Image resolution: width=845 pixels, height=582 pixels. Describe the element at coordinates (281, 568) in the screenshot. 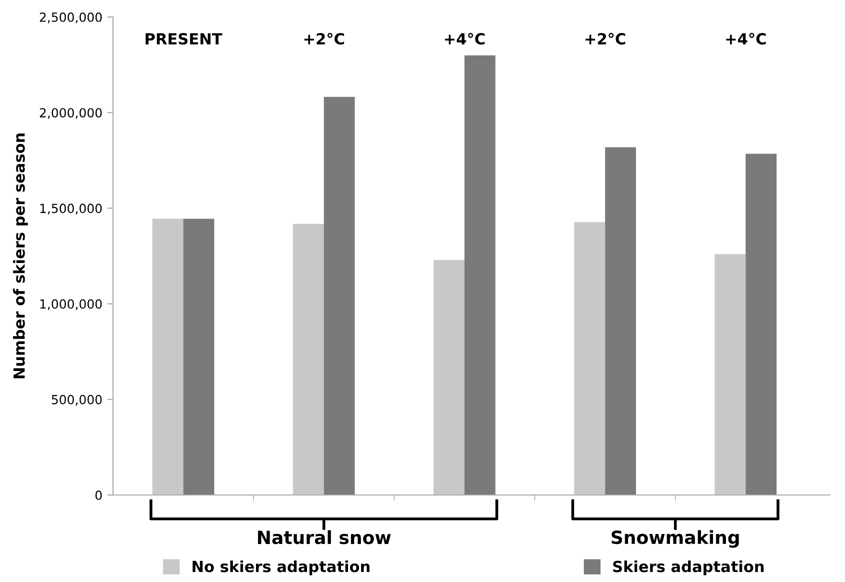

I see `legend-label: No skiers adaptation` at that location.